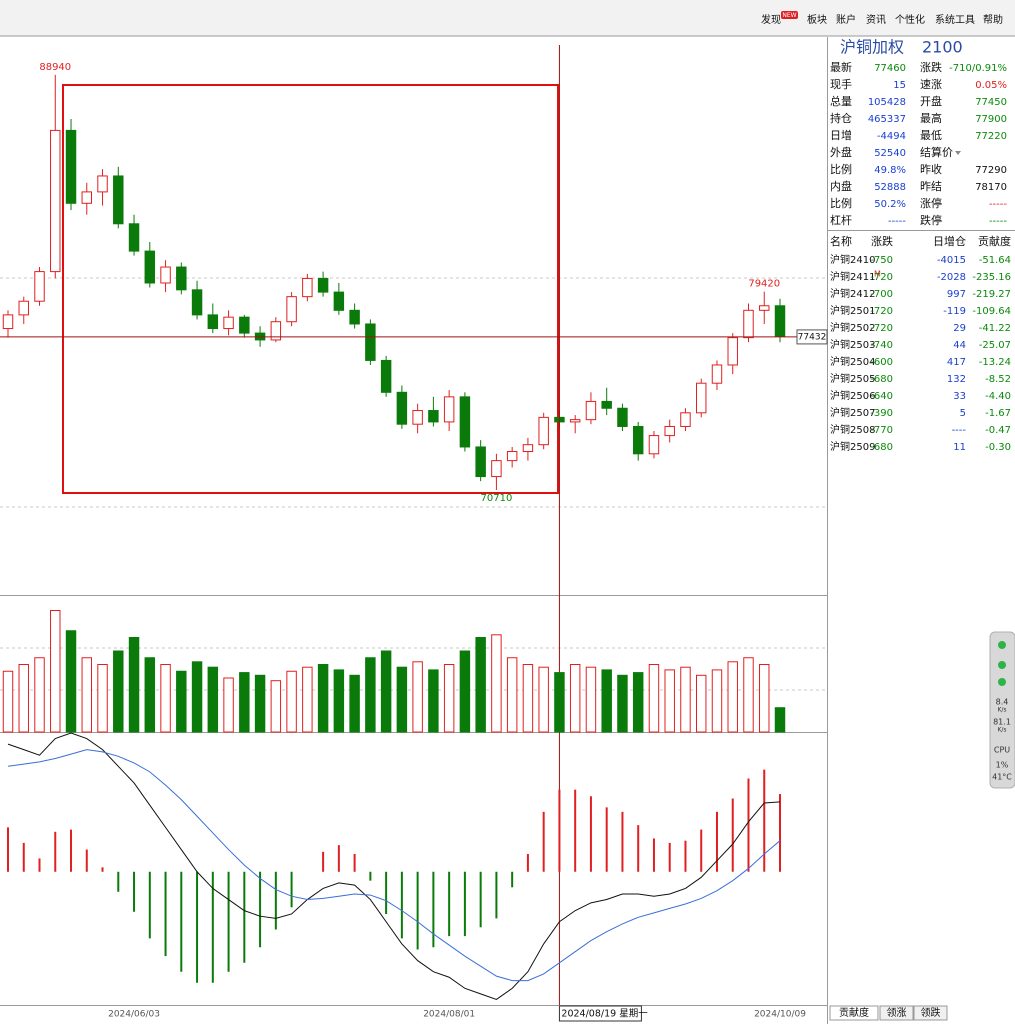 The width and height of the screenshot is (1015, 1024). I want to click on tab: 贡献度, so click(854, 1012).